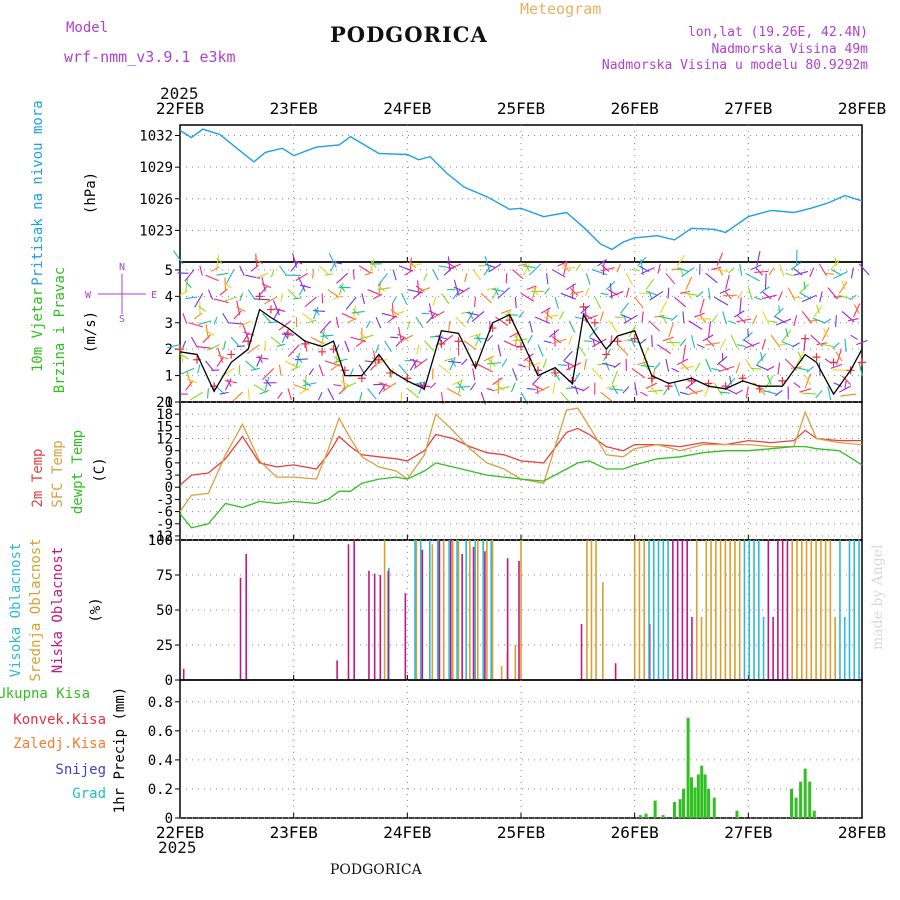  Describe the element at coordinates (96, 609) in the screenshot. I see `cloud-units: (%)` at that location.